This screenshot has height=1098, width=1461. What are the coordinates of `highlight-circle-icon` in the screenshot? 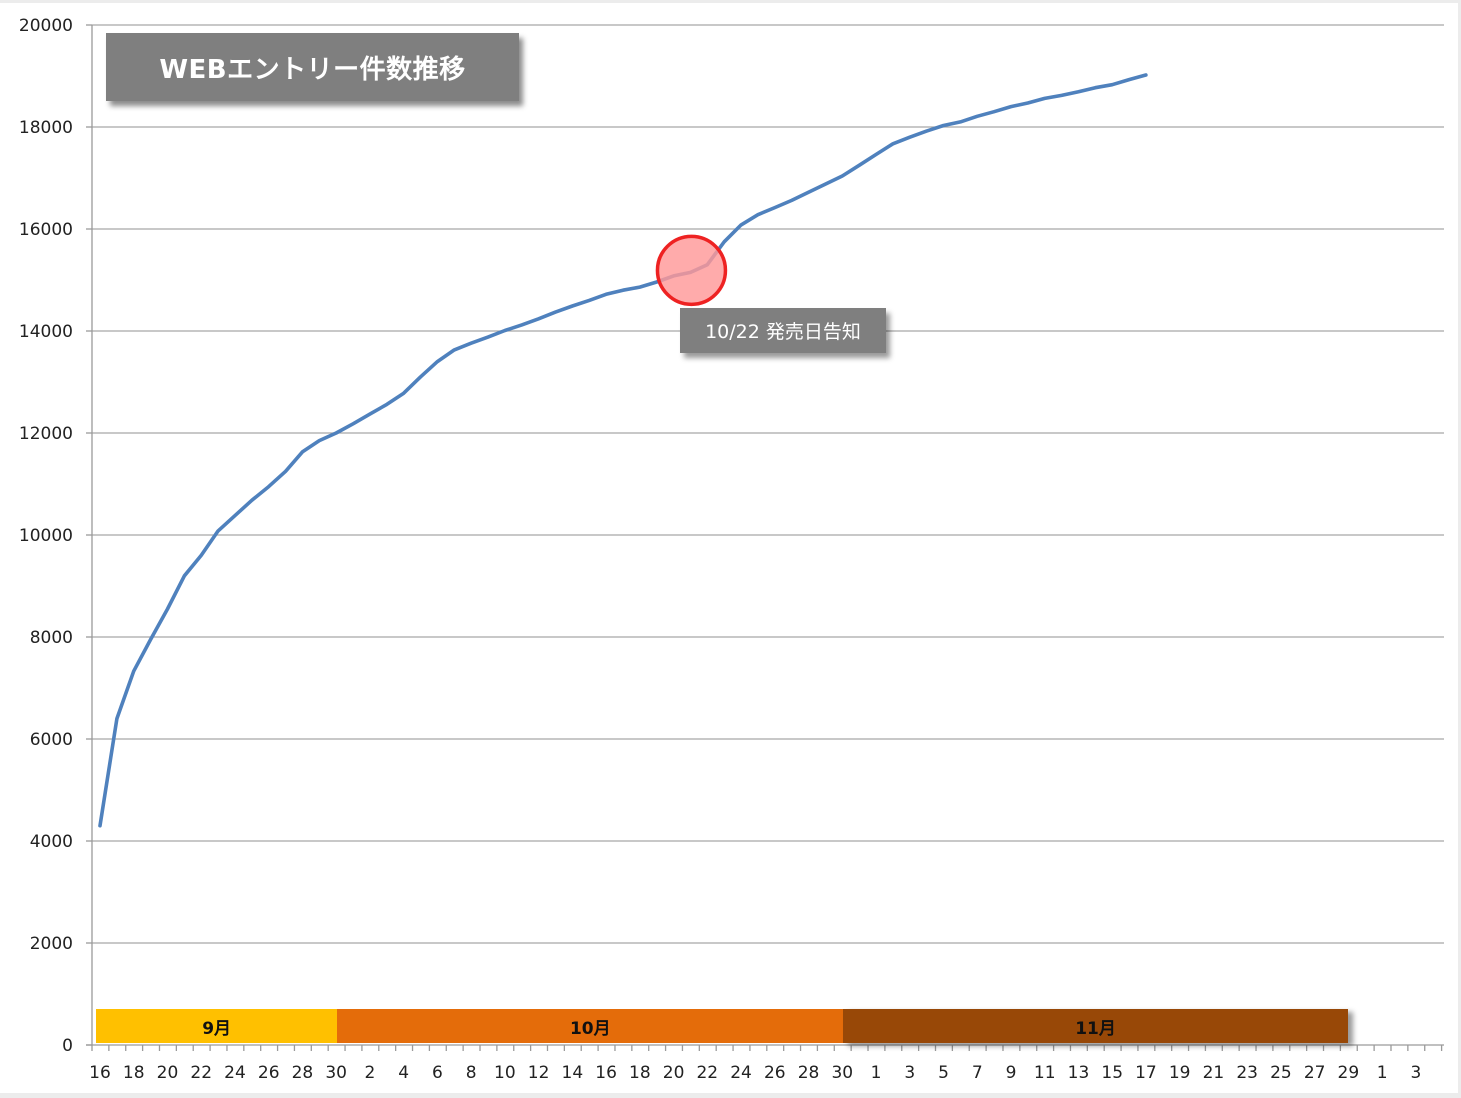 It's located at (691, 270).